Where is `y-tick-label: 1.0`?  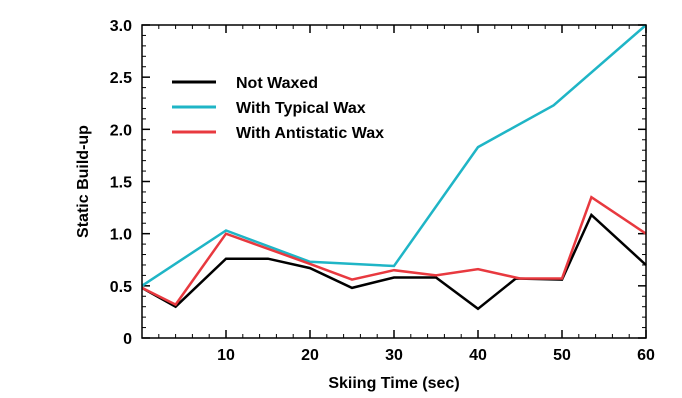 y-tick-label: 1.0 is located at coordinates (121, 235).